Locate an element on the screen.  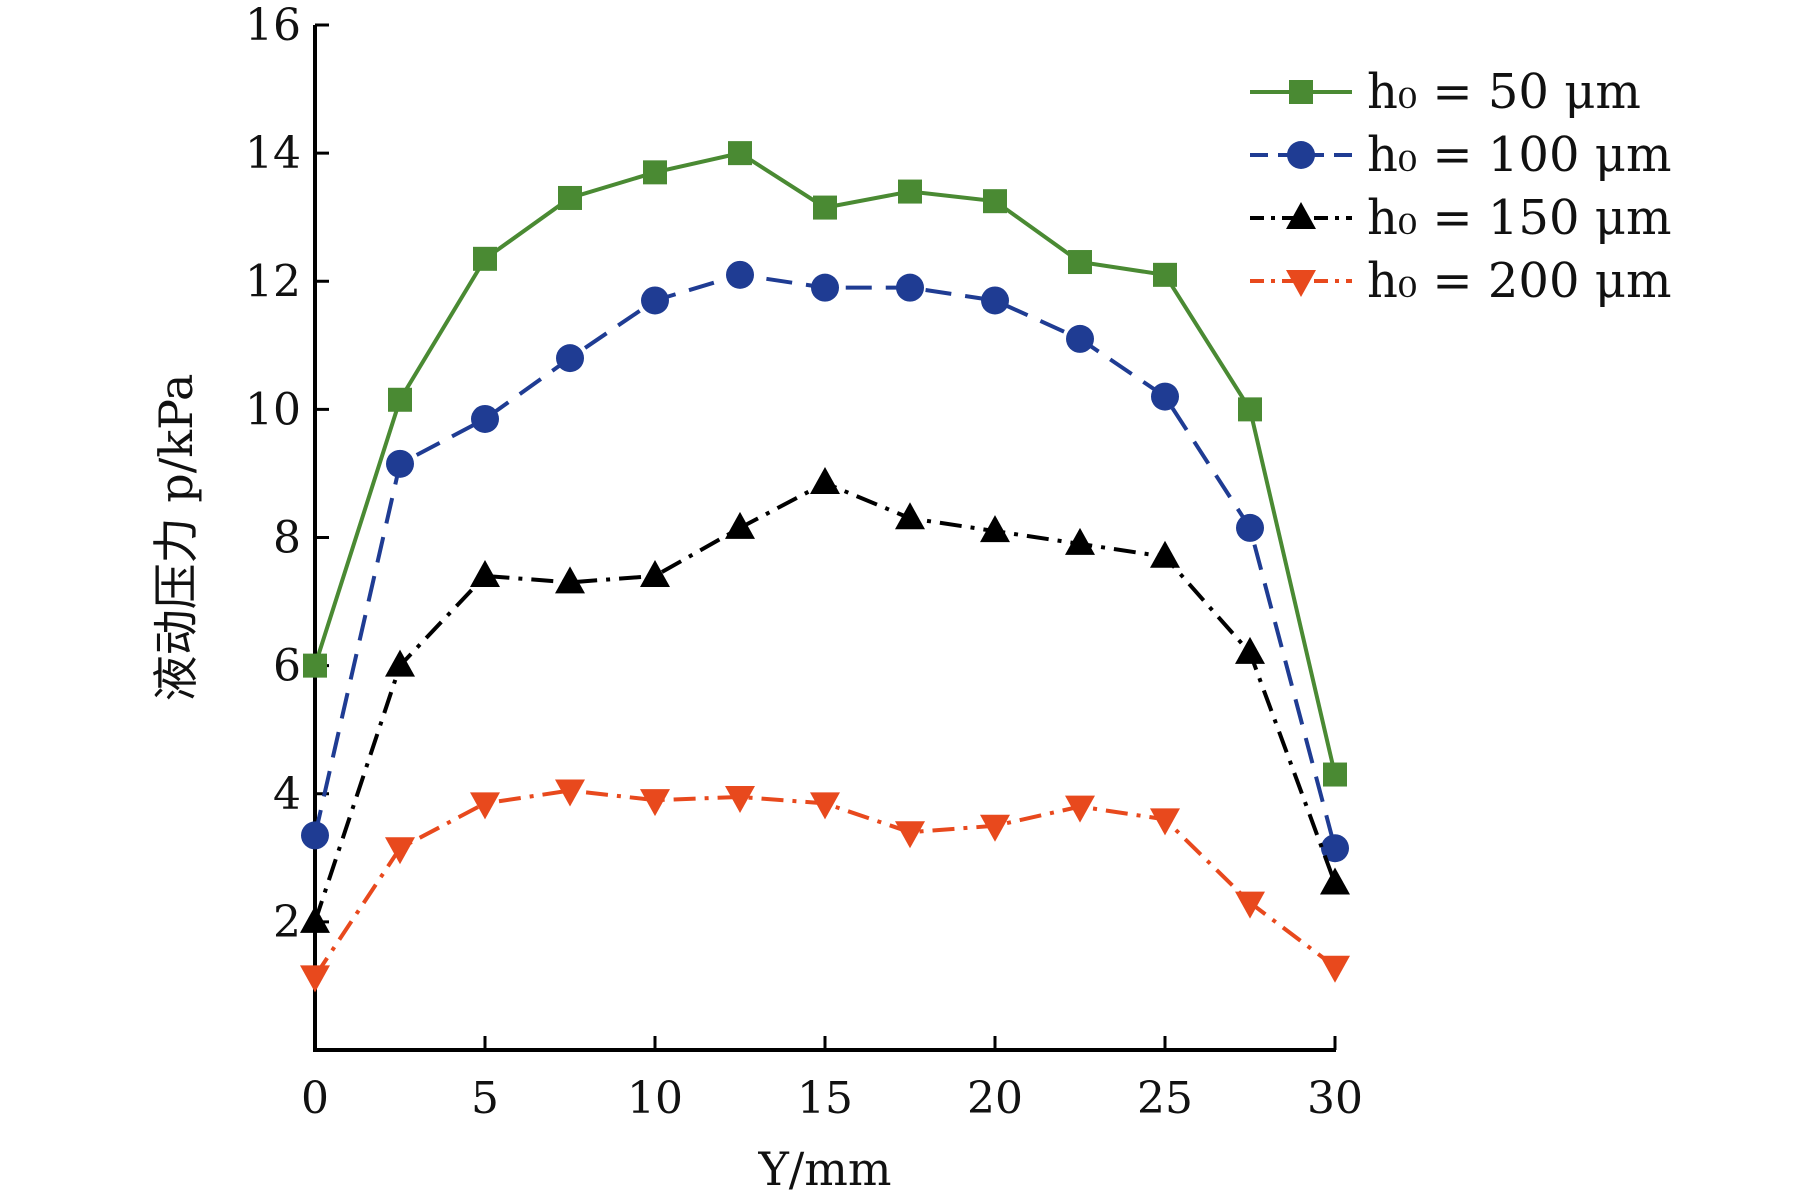
y-tick-label: 12 is located at coordinates (273, 281).